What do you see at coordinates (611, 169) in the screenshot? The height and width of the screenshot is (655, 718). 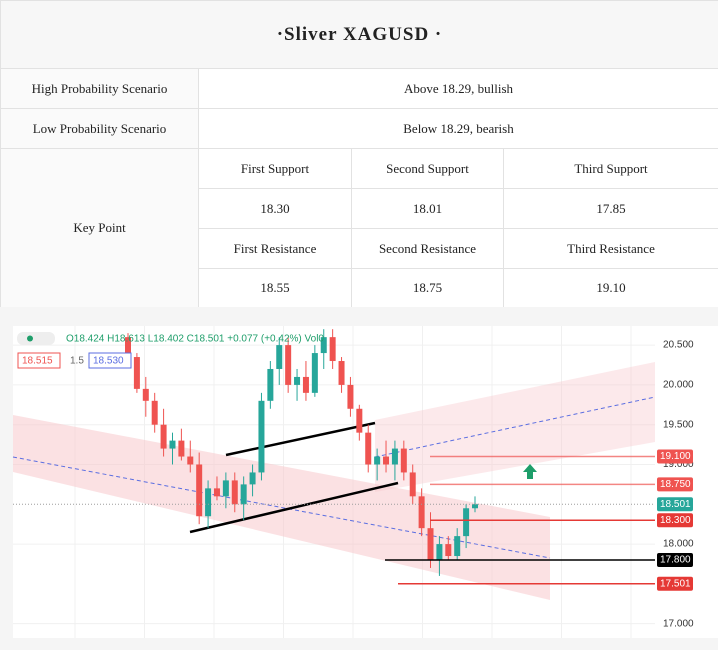 I see `support-header: Third Support` at bounding box center [611, 169].